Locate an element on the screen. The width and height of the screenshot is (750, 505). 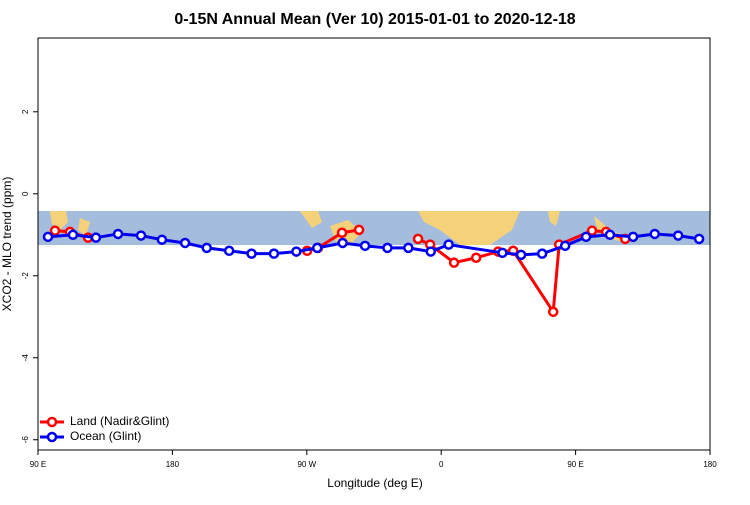
y-axis-label: XCO2 - MLO trend (ppm) is located at coordinates (7, 244).